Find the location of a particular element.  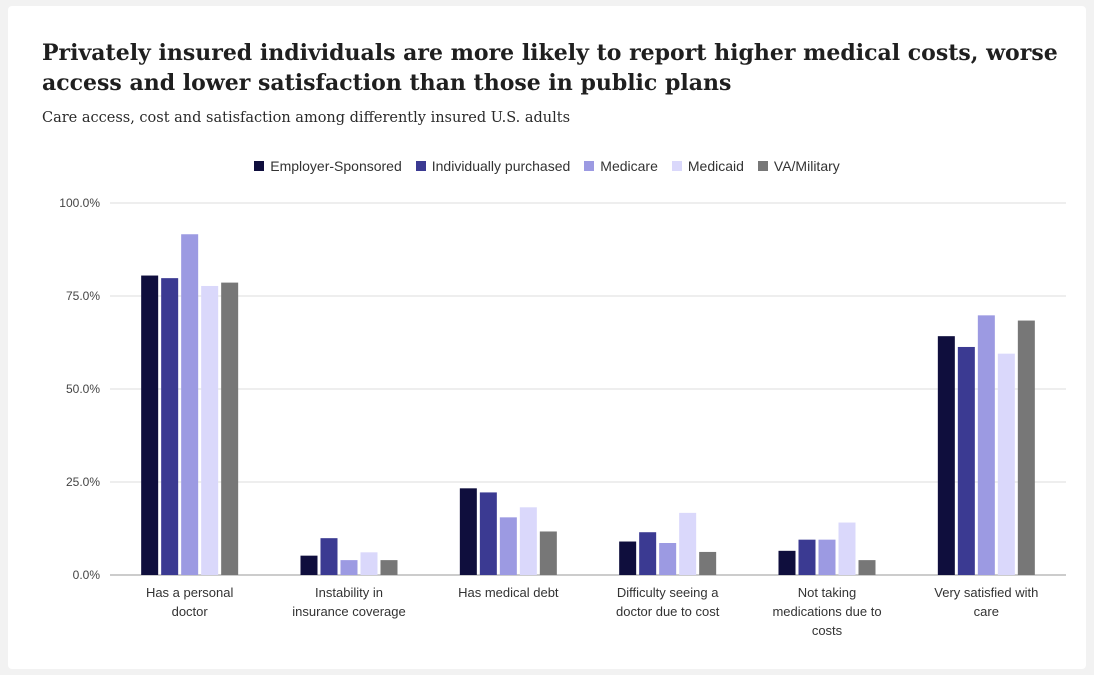

x-category-label: Instability in insurance coverage is located at coordinates (348, 602).